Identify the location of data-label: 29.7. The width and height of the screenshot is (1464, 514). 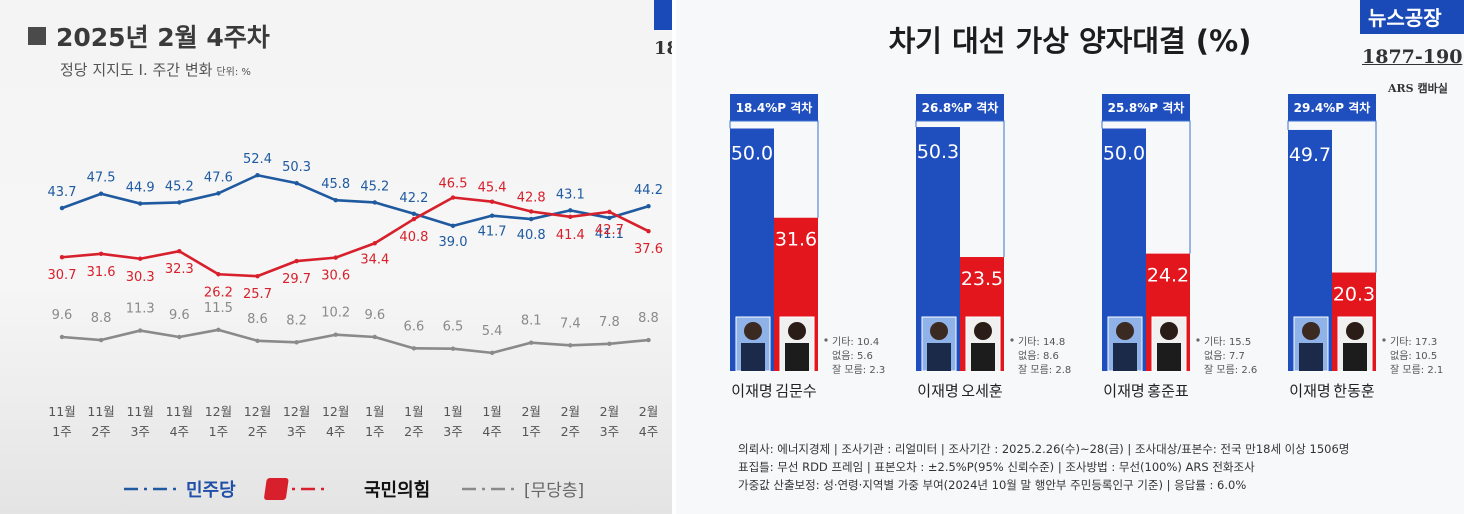
(296, 279).